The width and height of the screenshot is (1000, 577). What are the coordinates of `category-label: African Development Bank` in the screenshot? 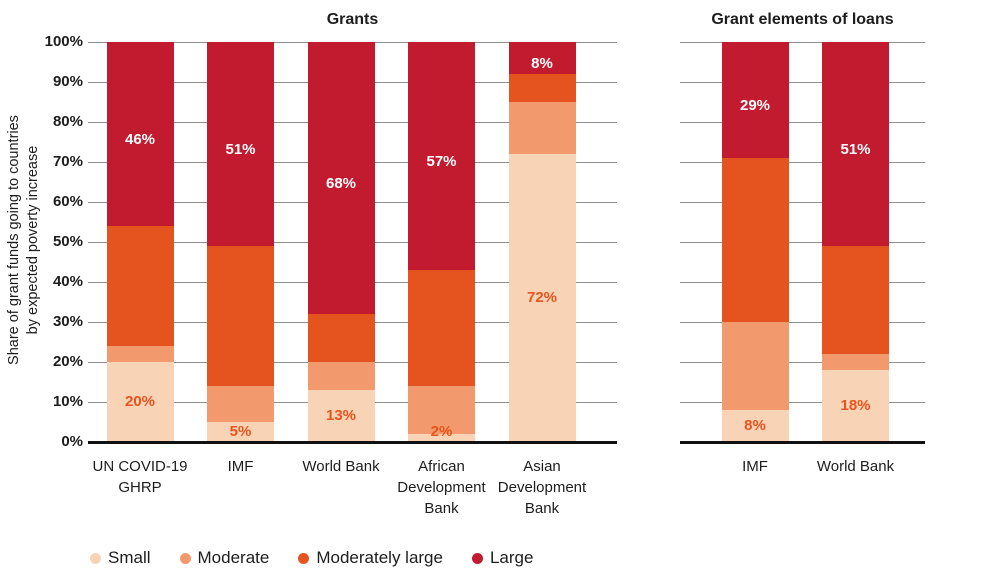 It's located at (441, 487).